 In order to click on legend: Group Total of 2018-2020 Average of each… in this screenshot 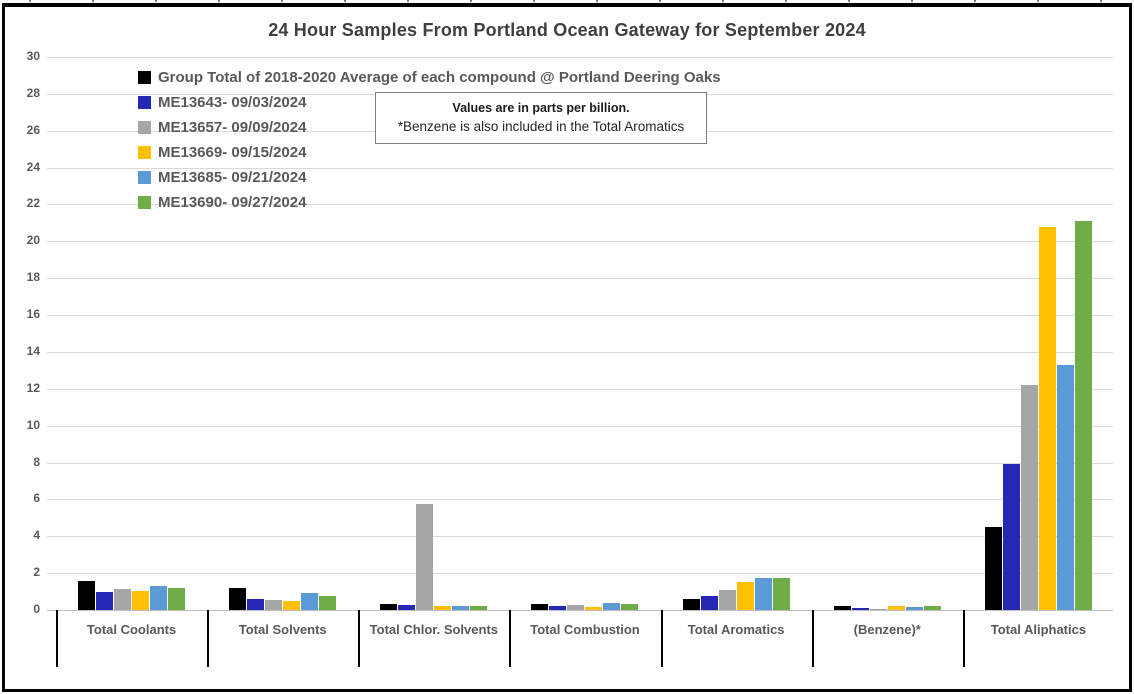, I will do `click(429, 140)`.